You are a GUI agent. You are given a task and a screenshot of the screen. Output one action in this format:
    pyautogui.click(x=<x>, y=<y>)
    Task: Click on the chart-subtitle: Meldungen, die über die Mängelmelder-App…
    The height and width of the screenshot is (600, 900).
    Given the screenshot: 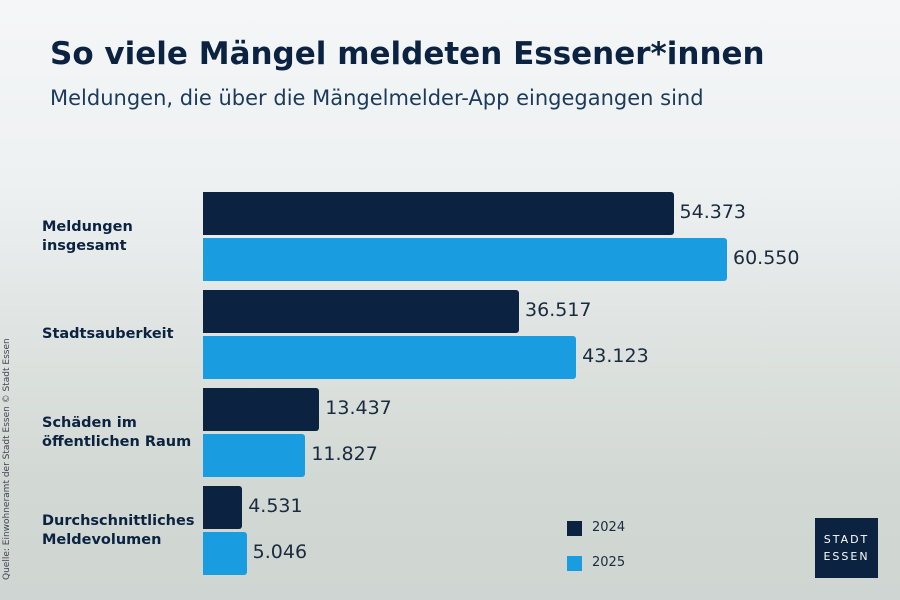 What is the action you would take?
    pyautogui.click(x=377, y=98)
    